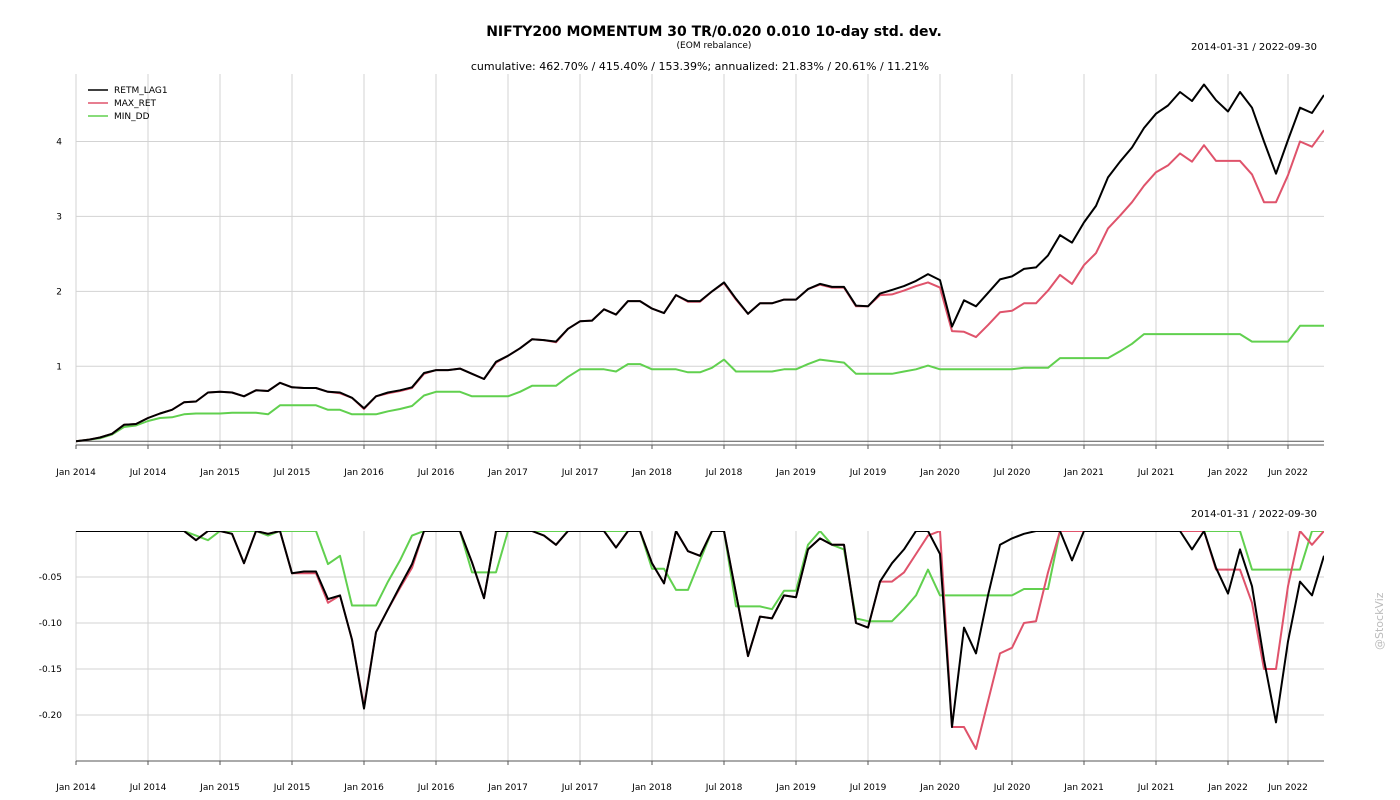 Image resolution: width=1400 pixels, height=800 pixels. Describe the element at coordinates (1379, 621) in the screenshot. I see `watermark: @StockViz` at that location.